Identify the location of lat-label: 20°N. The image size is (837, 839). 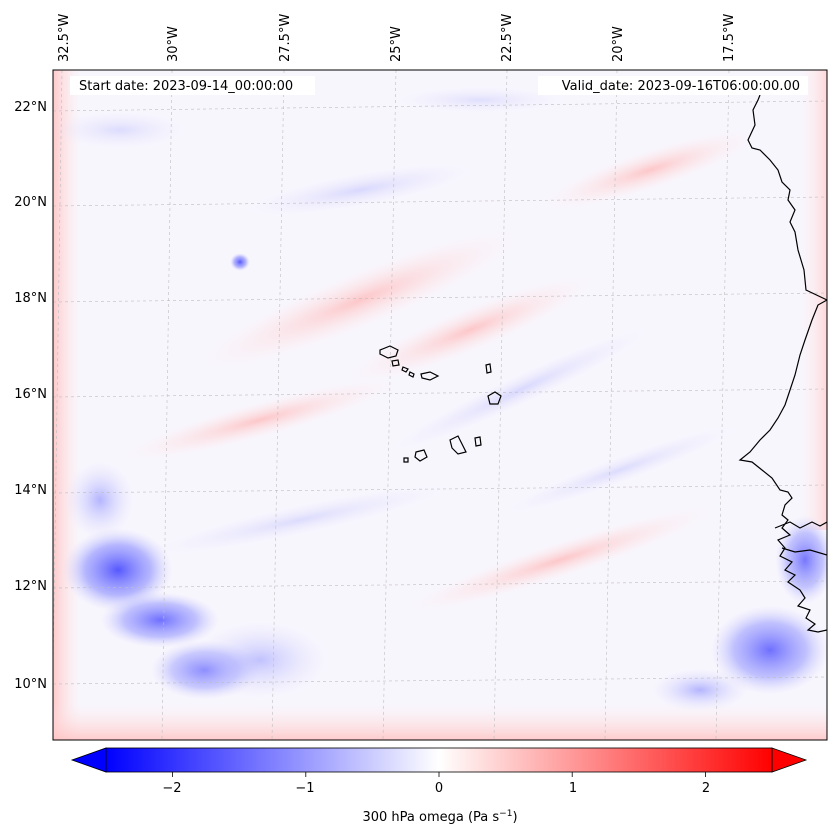
(30, 202).